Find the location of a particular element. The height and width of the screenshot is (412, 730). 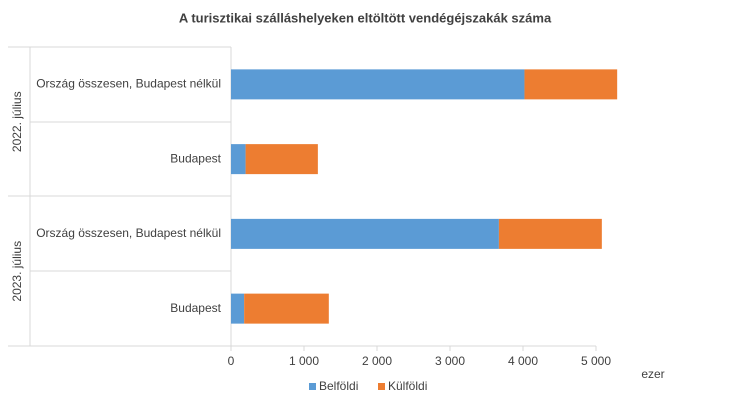

x-tick-label: 1 000 is located at coordinates (304, 361).